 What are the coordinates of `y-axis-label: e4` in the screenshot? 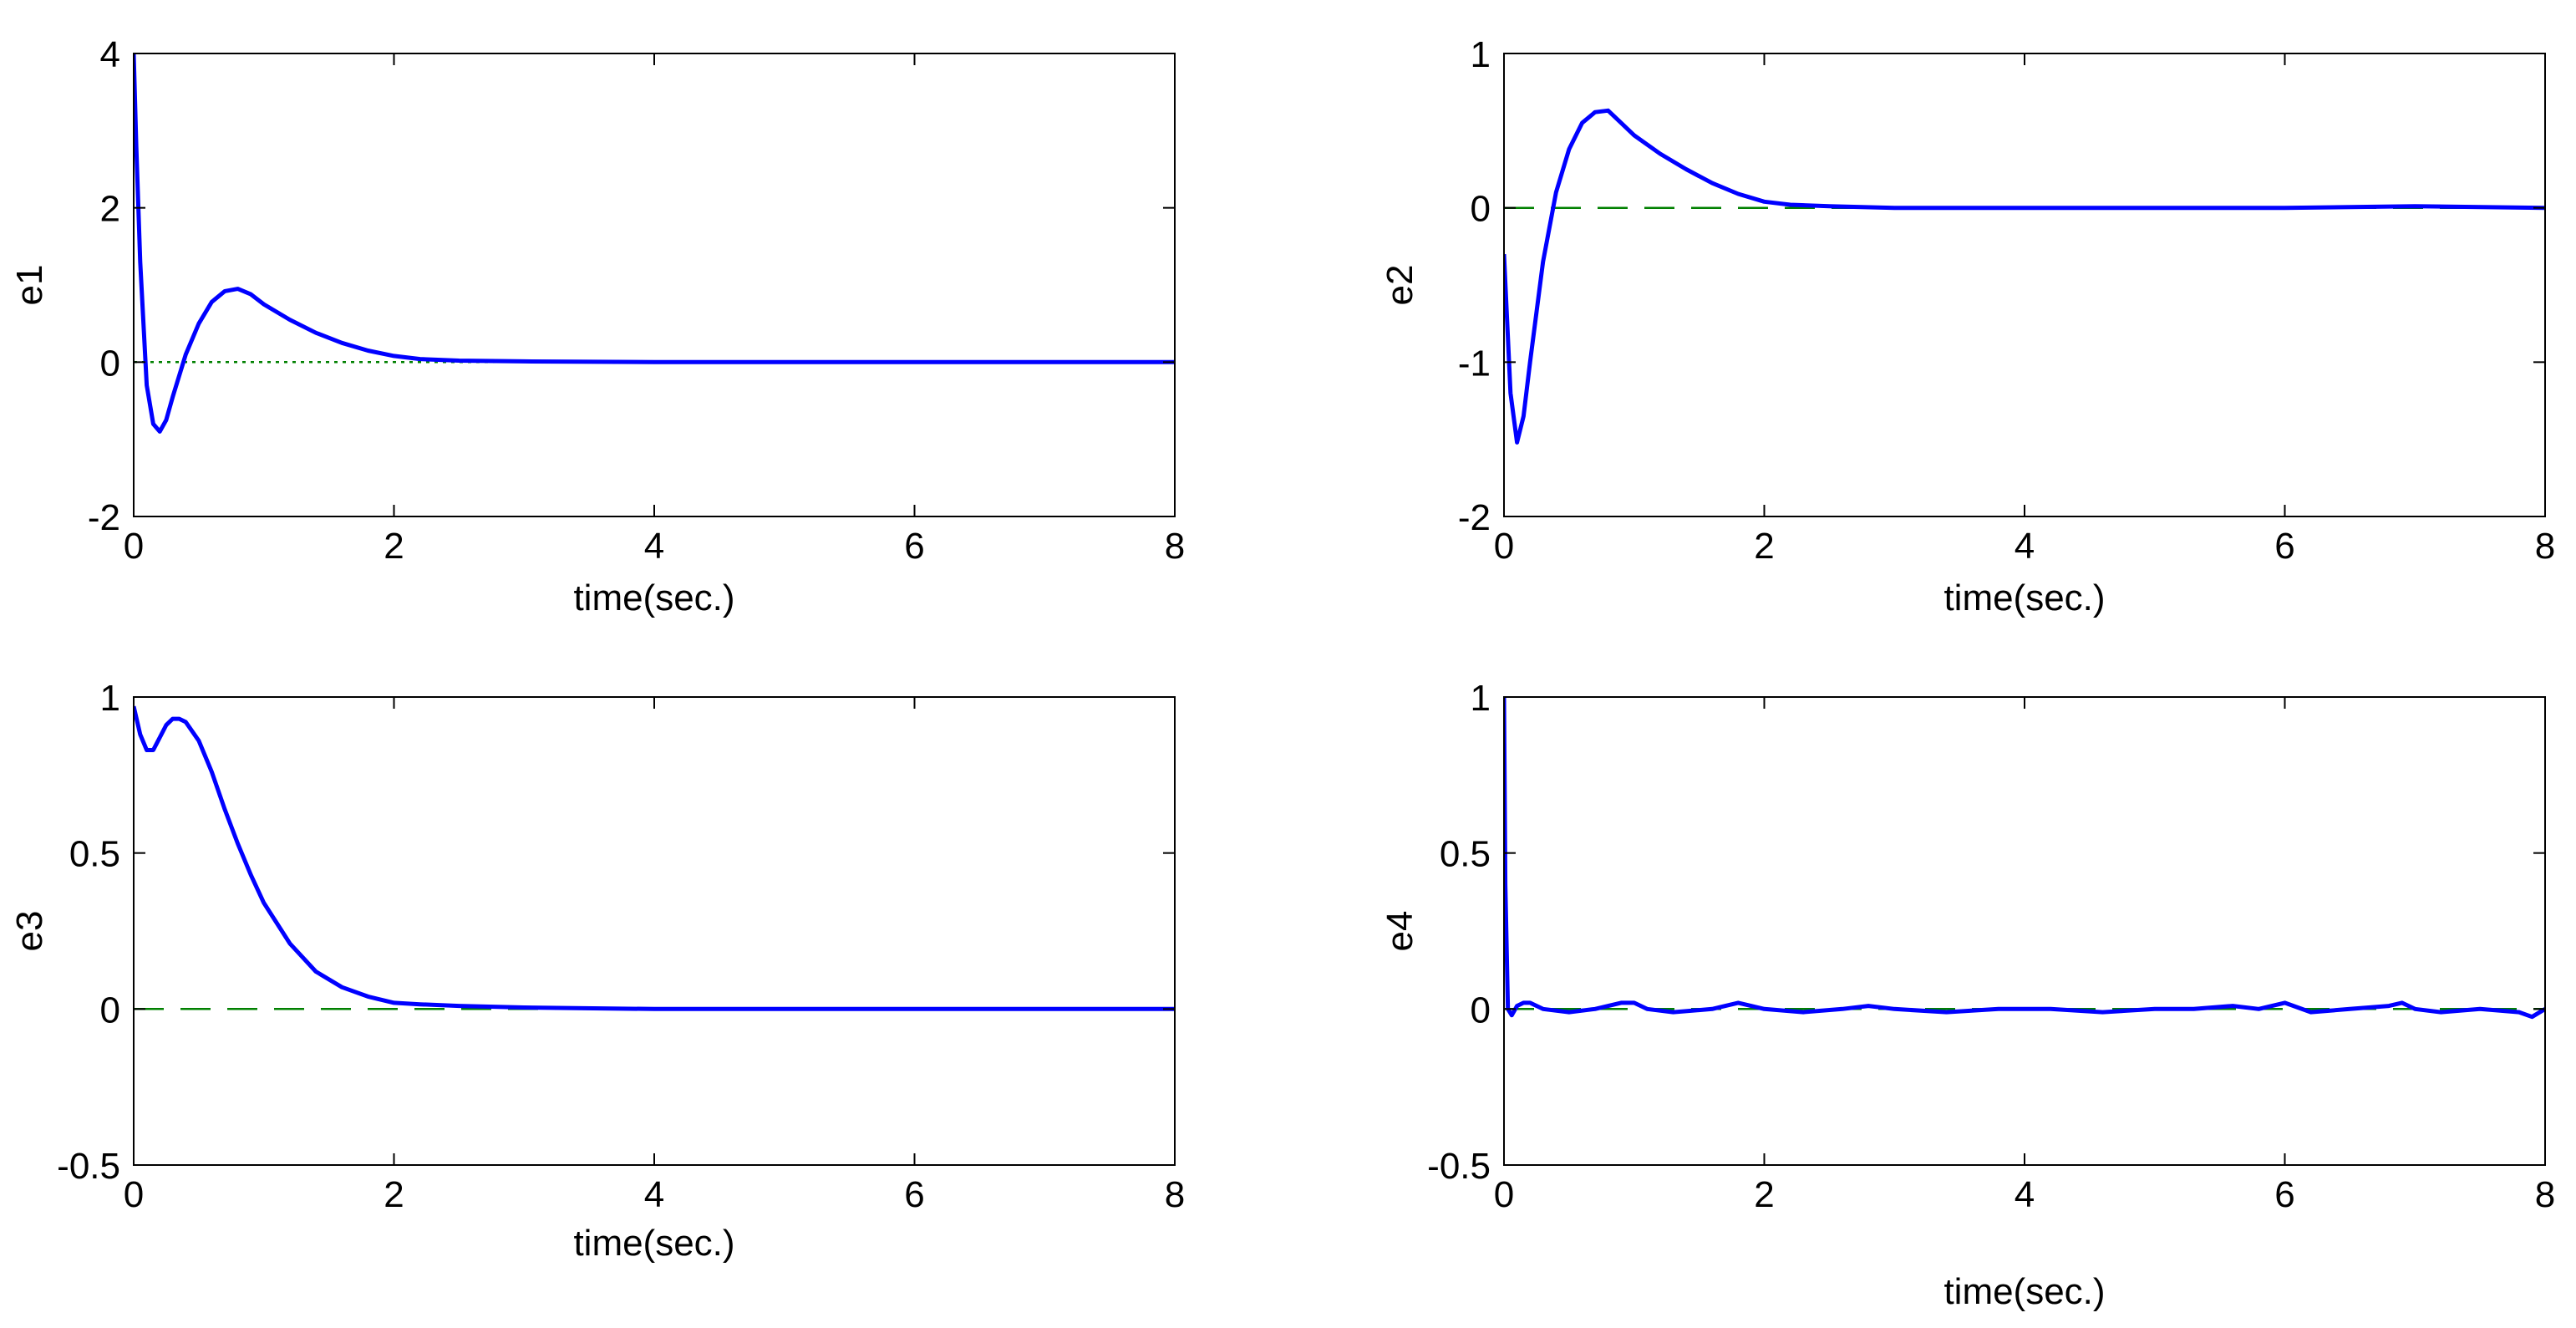 It's located at (1399, 931).